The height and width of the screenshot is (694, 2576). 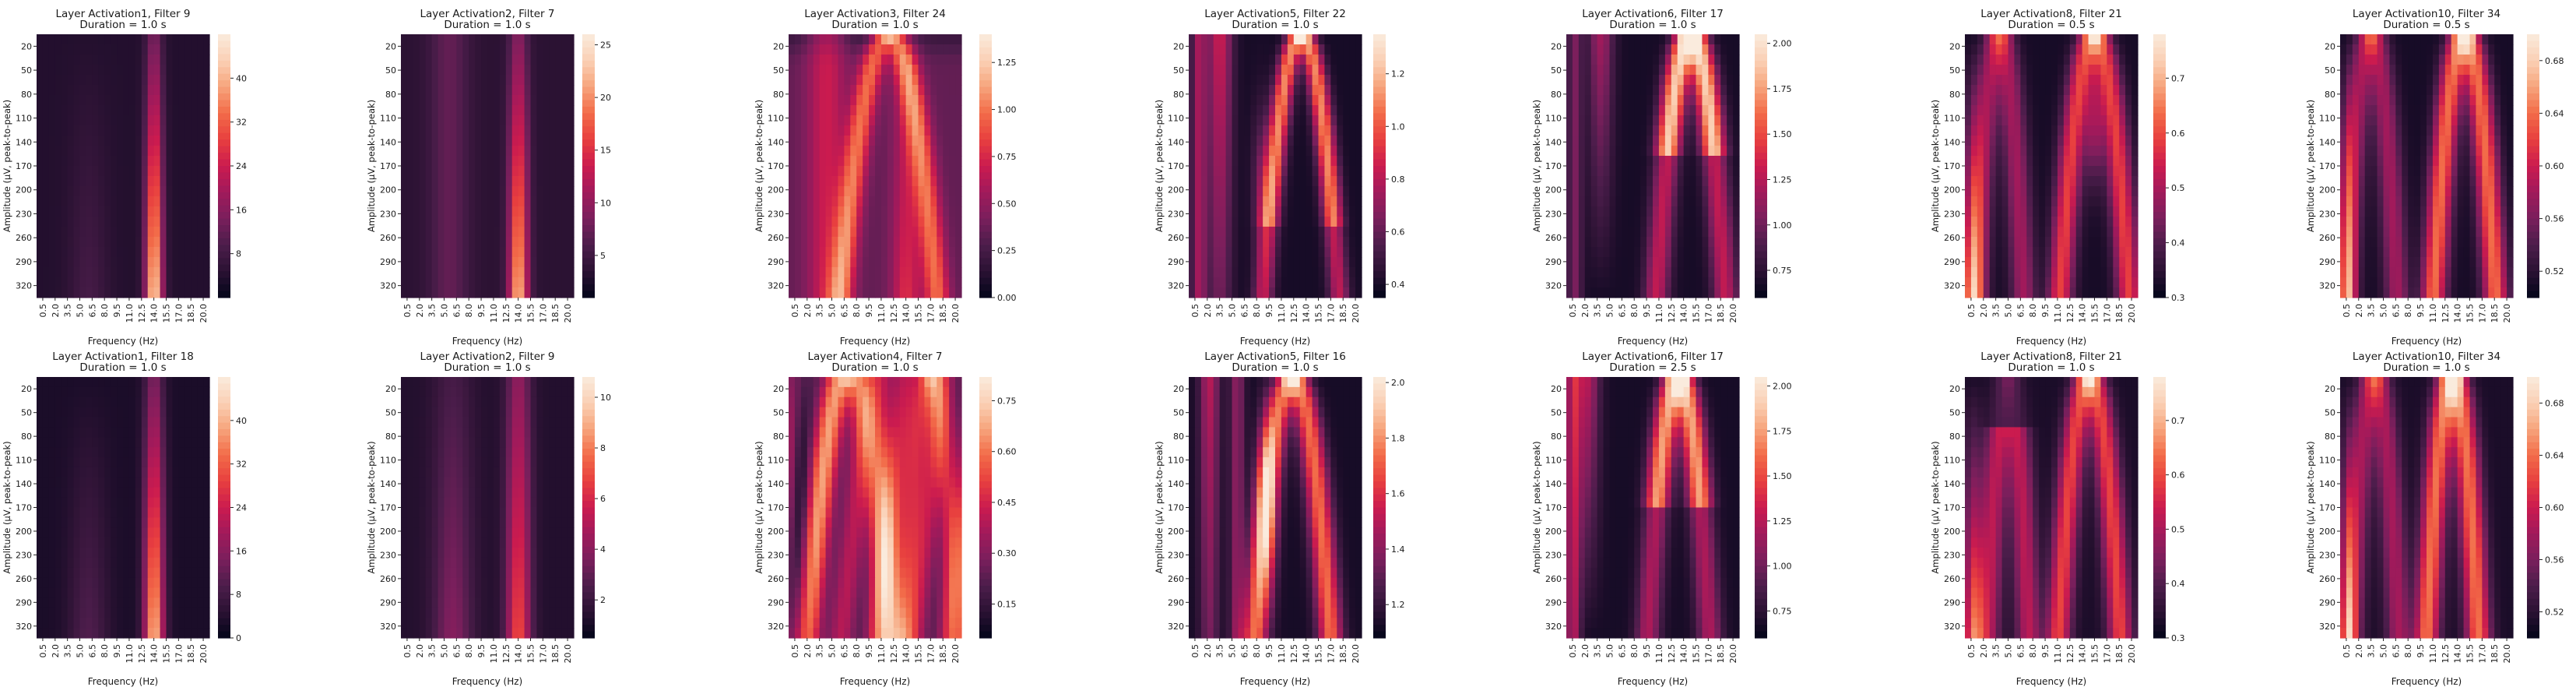 What do you see at coordinates (1783, 44) in the screenshot?
I see `colorbar-tick-label: 2.00` at bounding box center [1783, 44].